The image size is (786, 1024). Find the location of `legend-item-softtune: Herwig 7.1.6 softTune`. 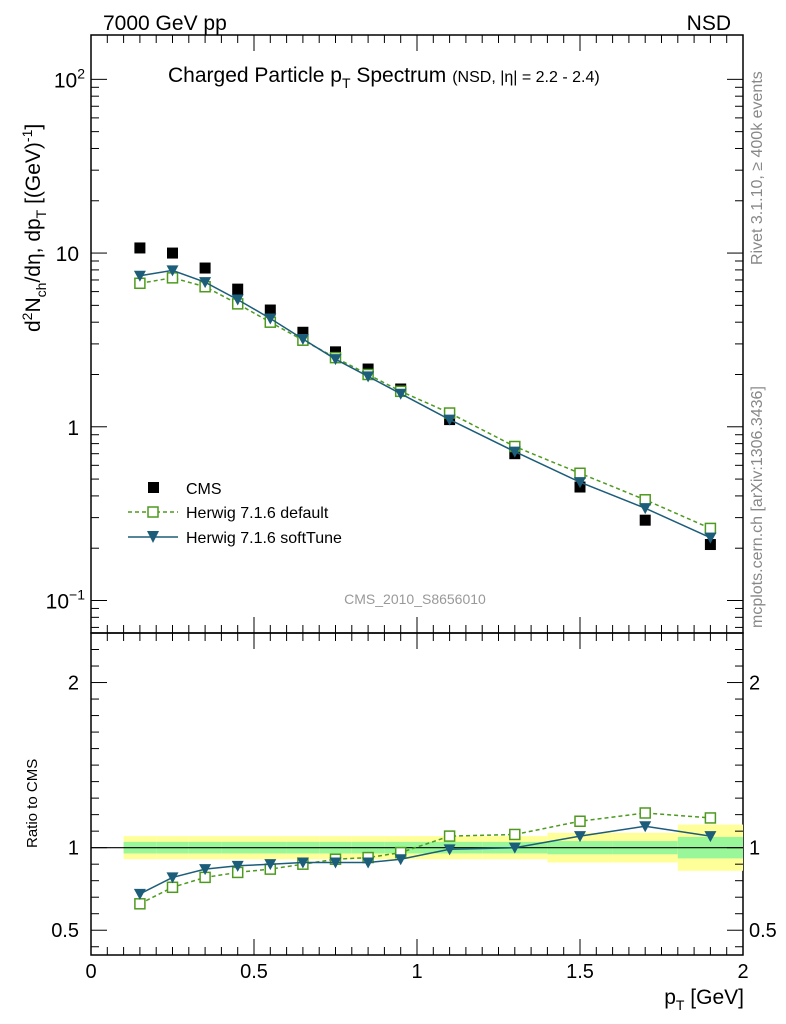

legend-item-softtune: Herwig 7.1.6 softTune is located at coordinates (235, 538).